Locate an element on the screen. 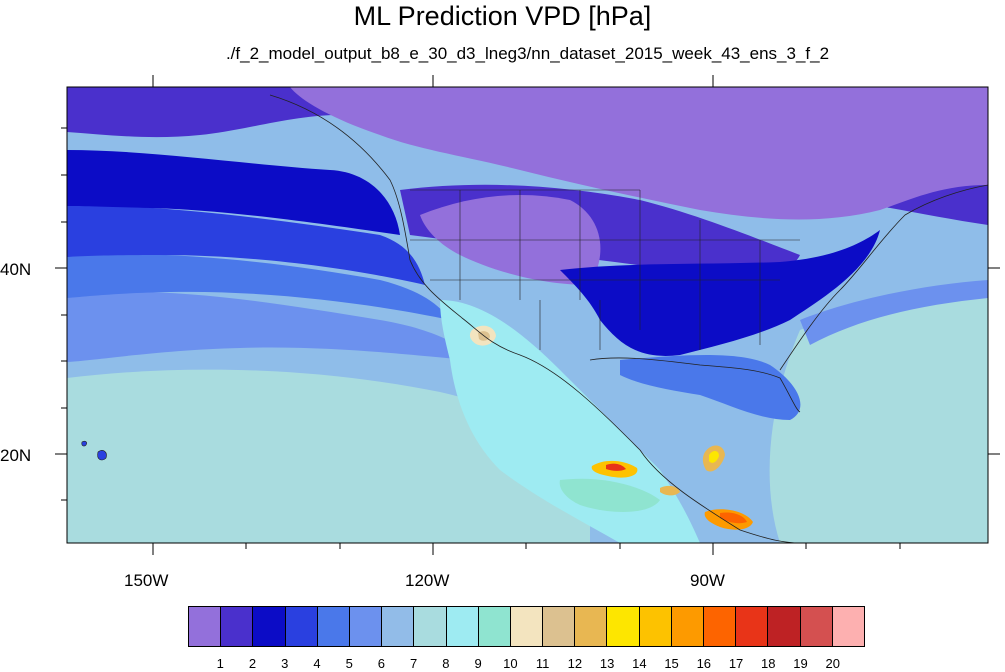  colorbar-tick-label: 2 is located at coordinates (252, 663).